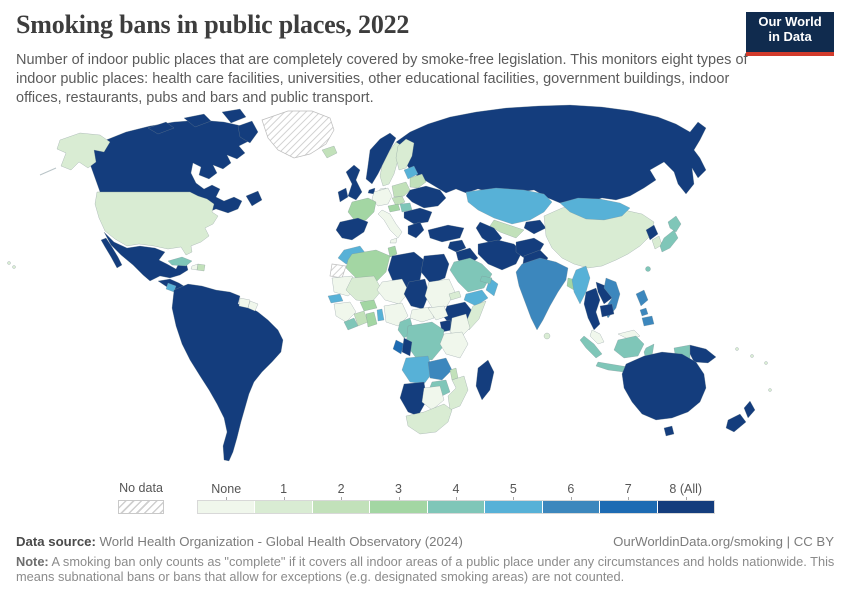  Describe the element at coordinates (514, 497) in the screenshot. I see `legend-bin: 5` at that location.